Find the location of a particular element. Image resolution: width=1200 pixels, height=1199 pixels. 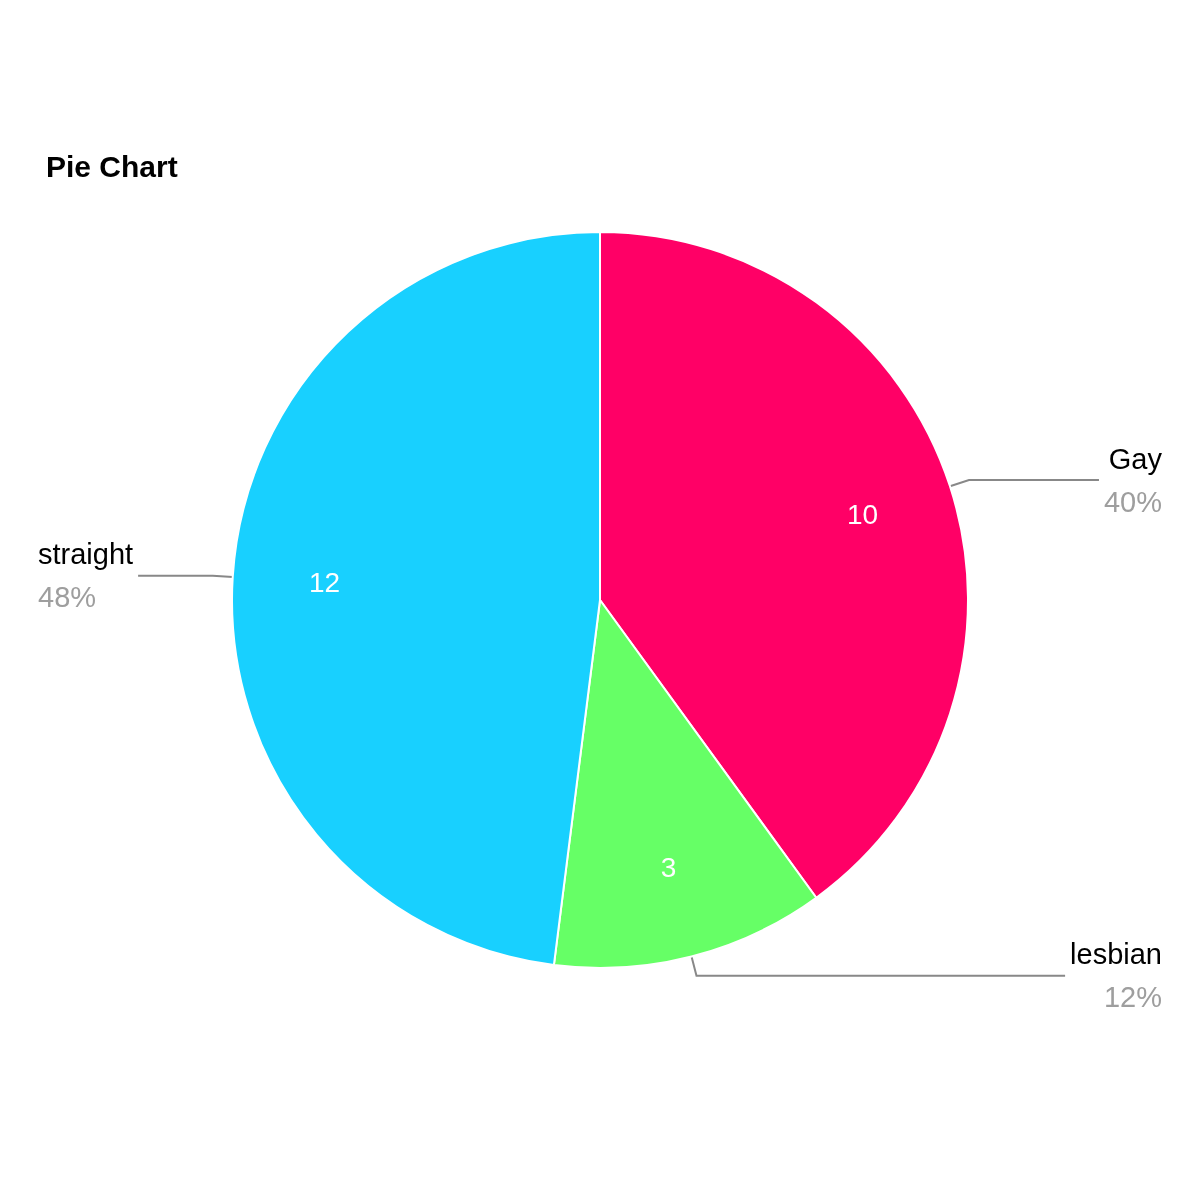

chart-title: Pie Chart is located at coordinates (112, 166).